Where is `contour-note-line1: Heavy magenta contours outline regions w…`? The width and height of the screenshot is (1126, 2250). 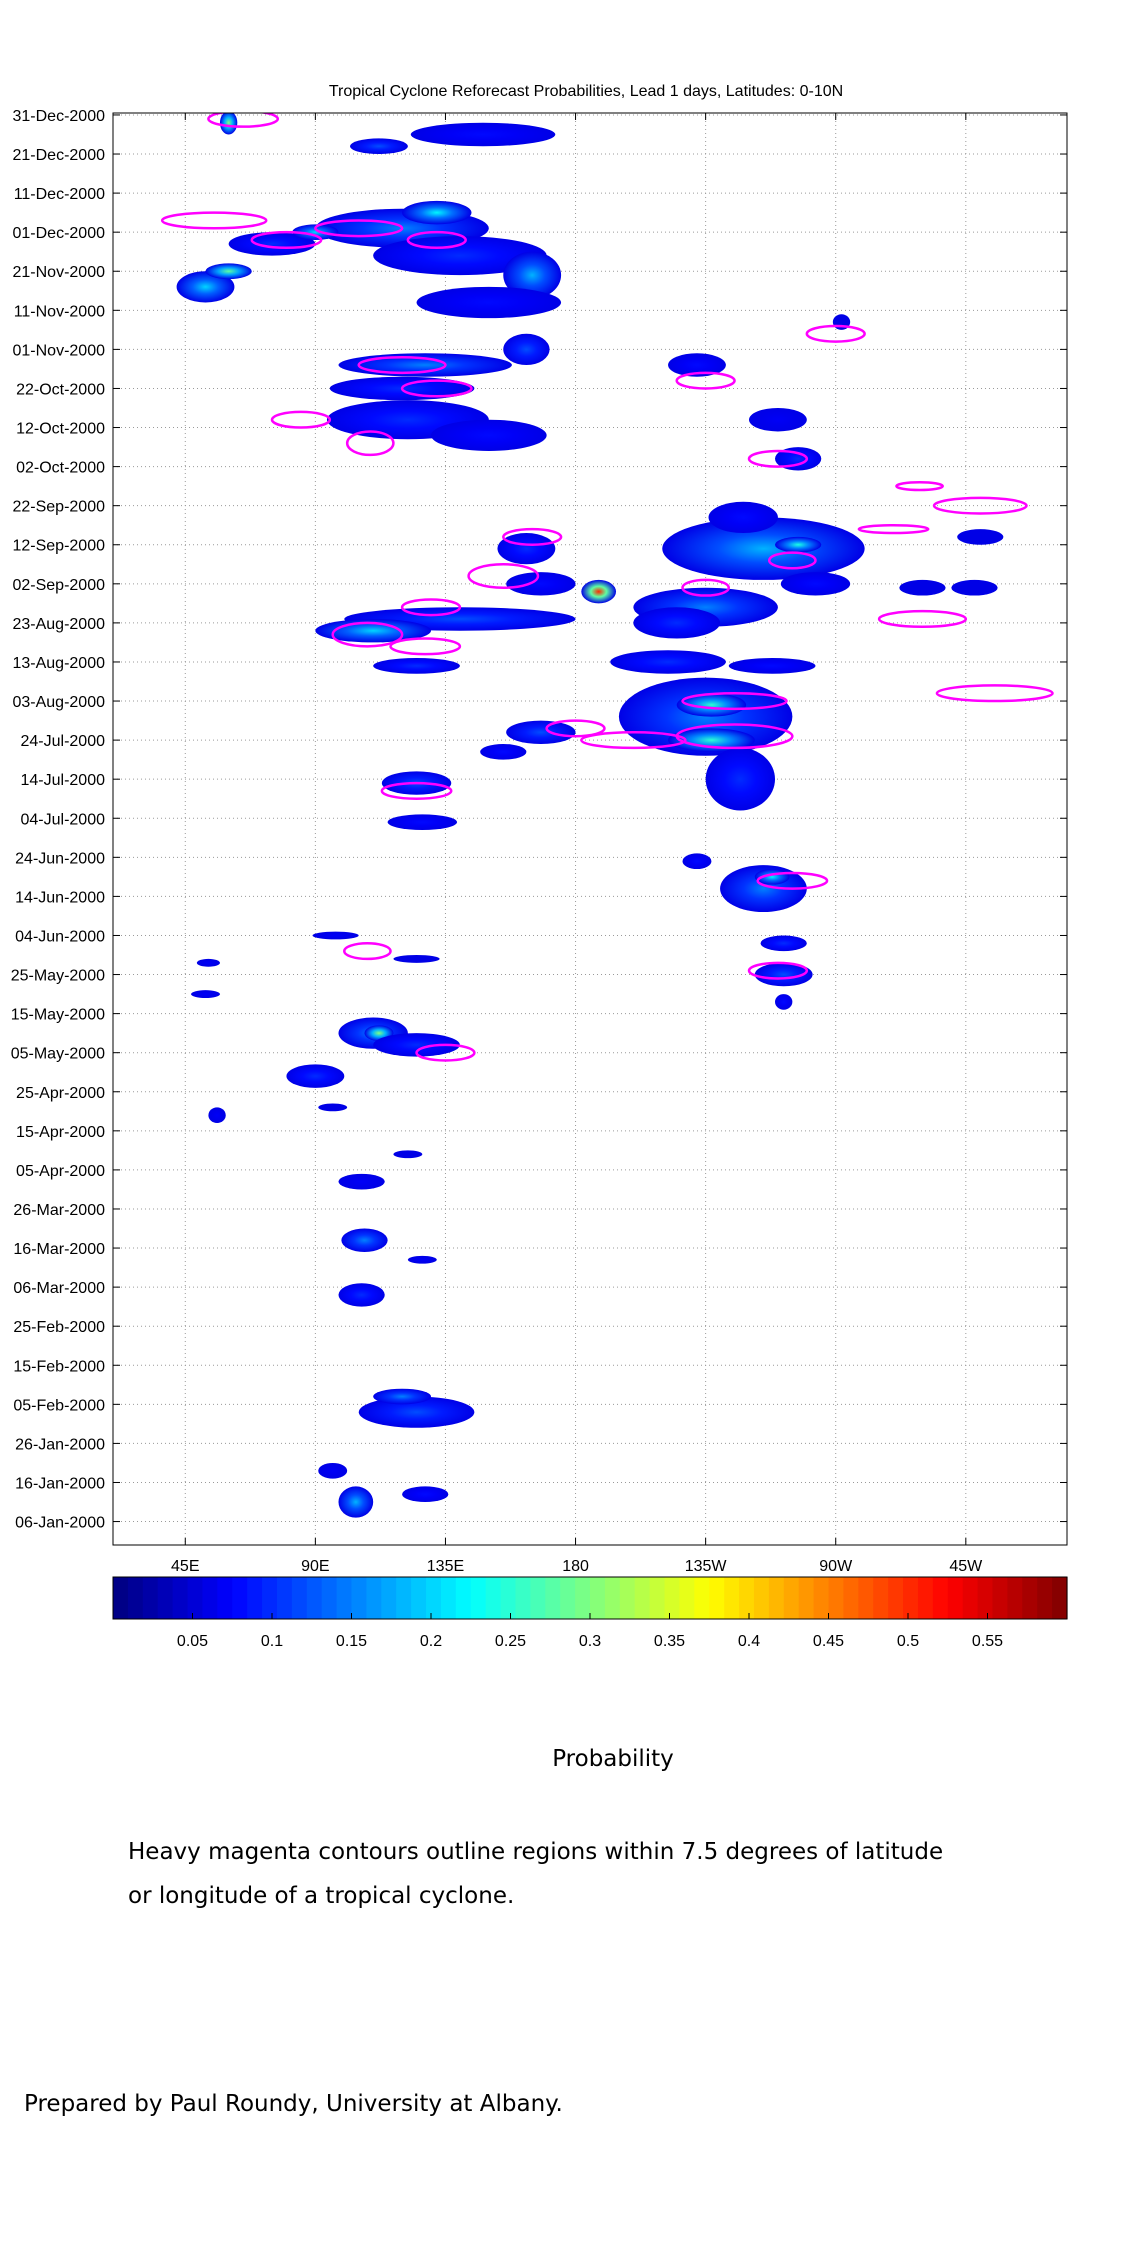
contour-note-line1: Heavy magenta contours outline regions w… is located at coordinates (536, 1852).